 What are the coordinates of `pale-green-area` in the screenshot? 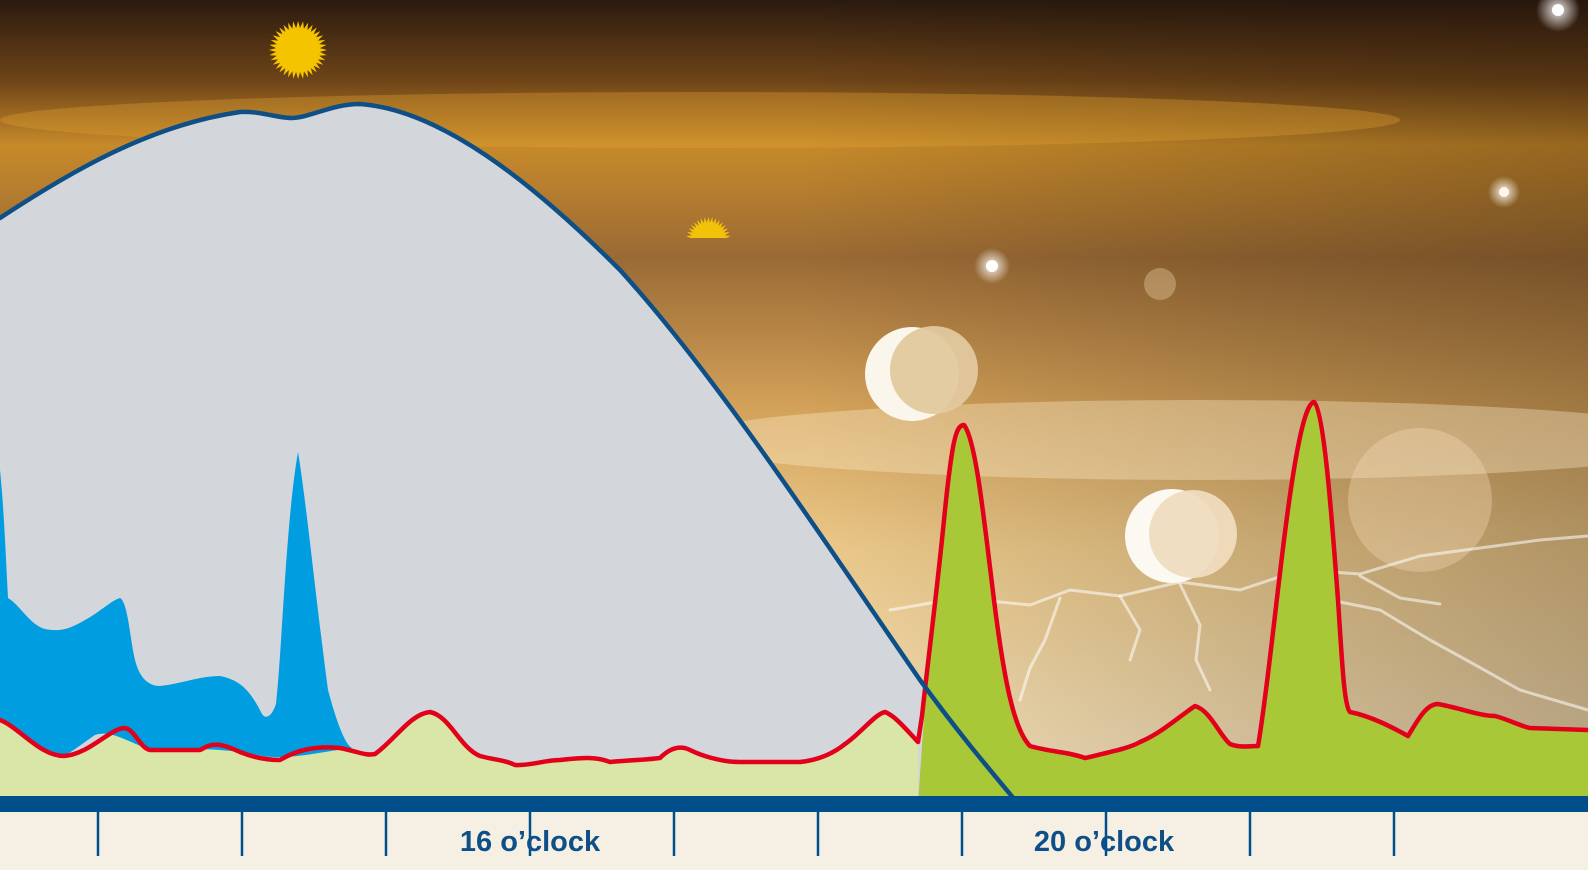 It's located at (459, 759).